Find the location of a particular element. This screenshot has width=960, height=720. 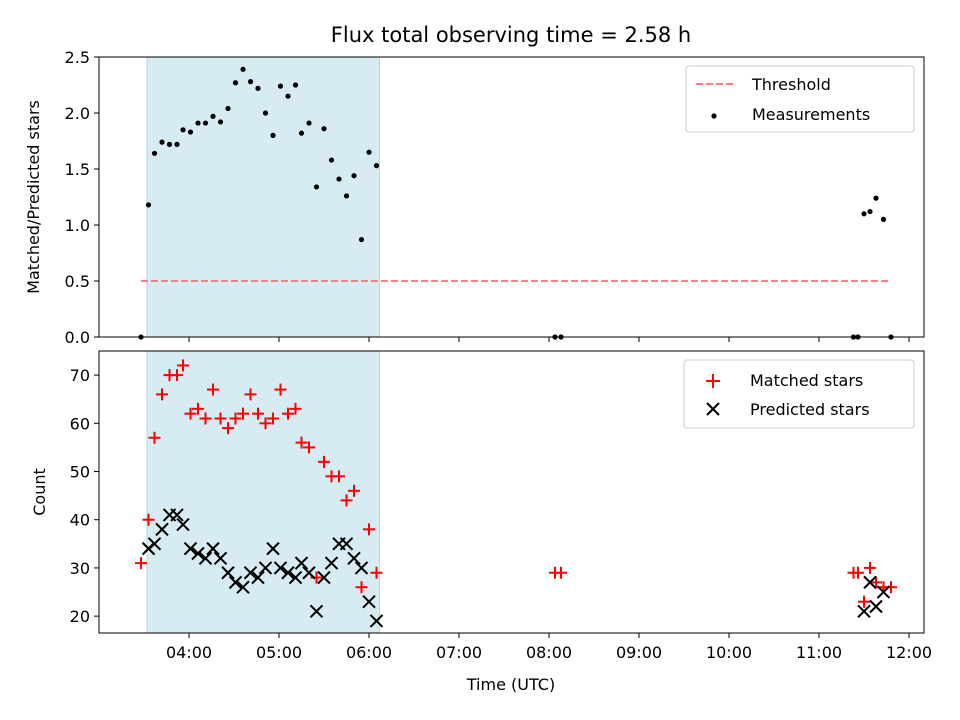

top-y-tick-label: 2.5 is located at coordinates (77, 57).